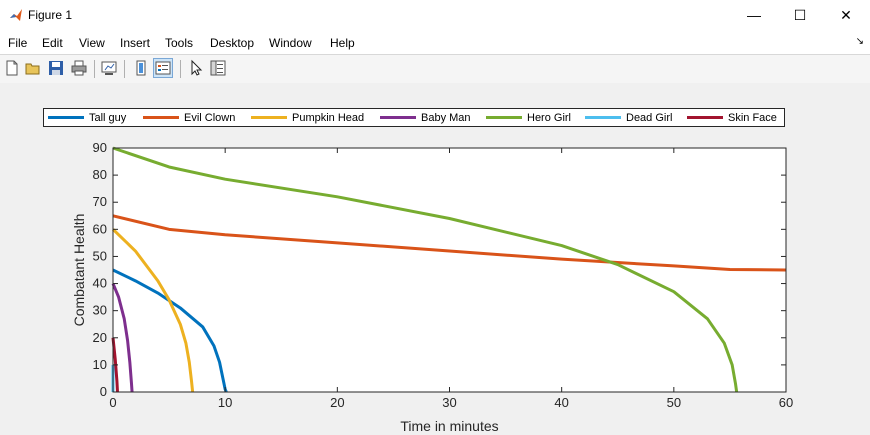 Image resolution: width=870 pixels, height=435 pixels. What do you see at coordinates (674, 402) in the screenshot?
I see `x-tick-label: 50` at bounding box center [674, 402].